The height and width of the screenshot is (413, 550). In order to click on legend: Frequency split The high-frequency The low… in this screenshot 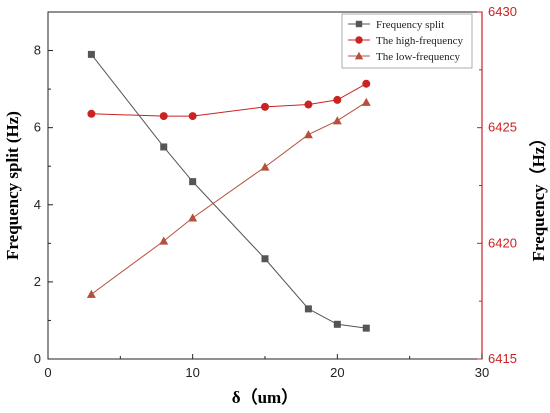, I will do `click(407, 41)`.